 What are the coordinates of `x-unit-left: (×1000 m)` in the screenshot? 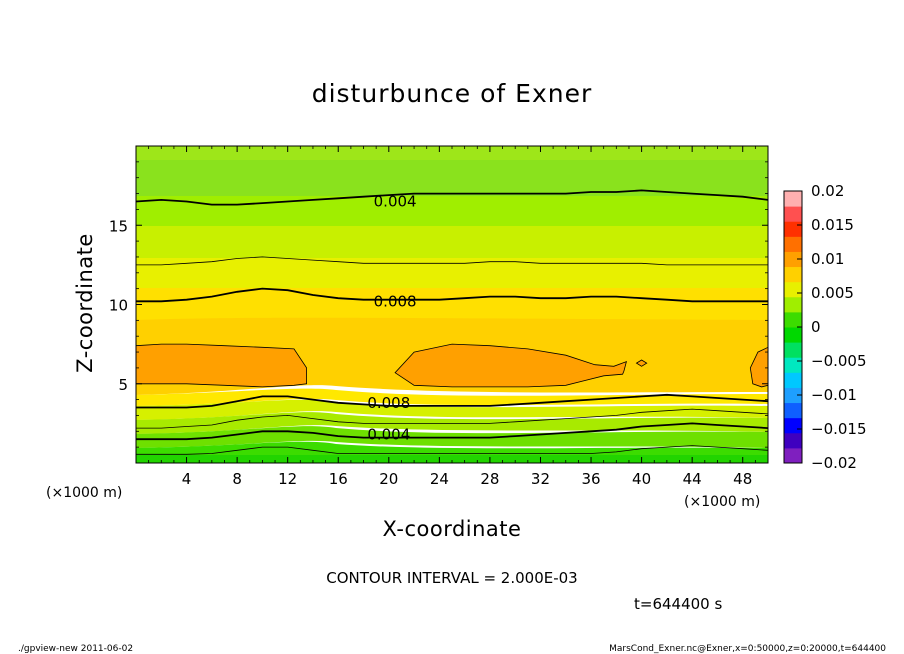 It's located at (84, 493).